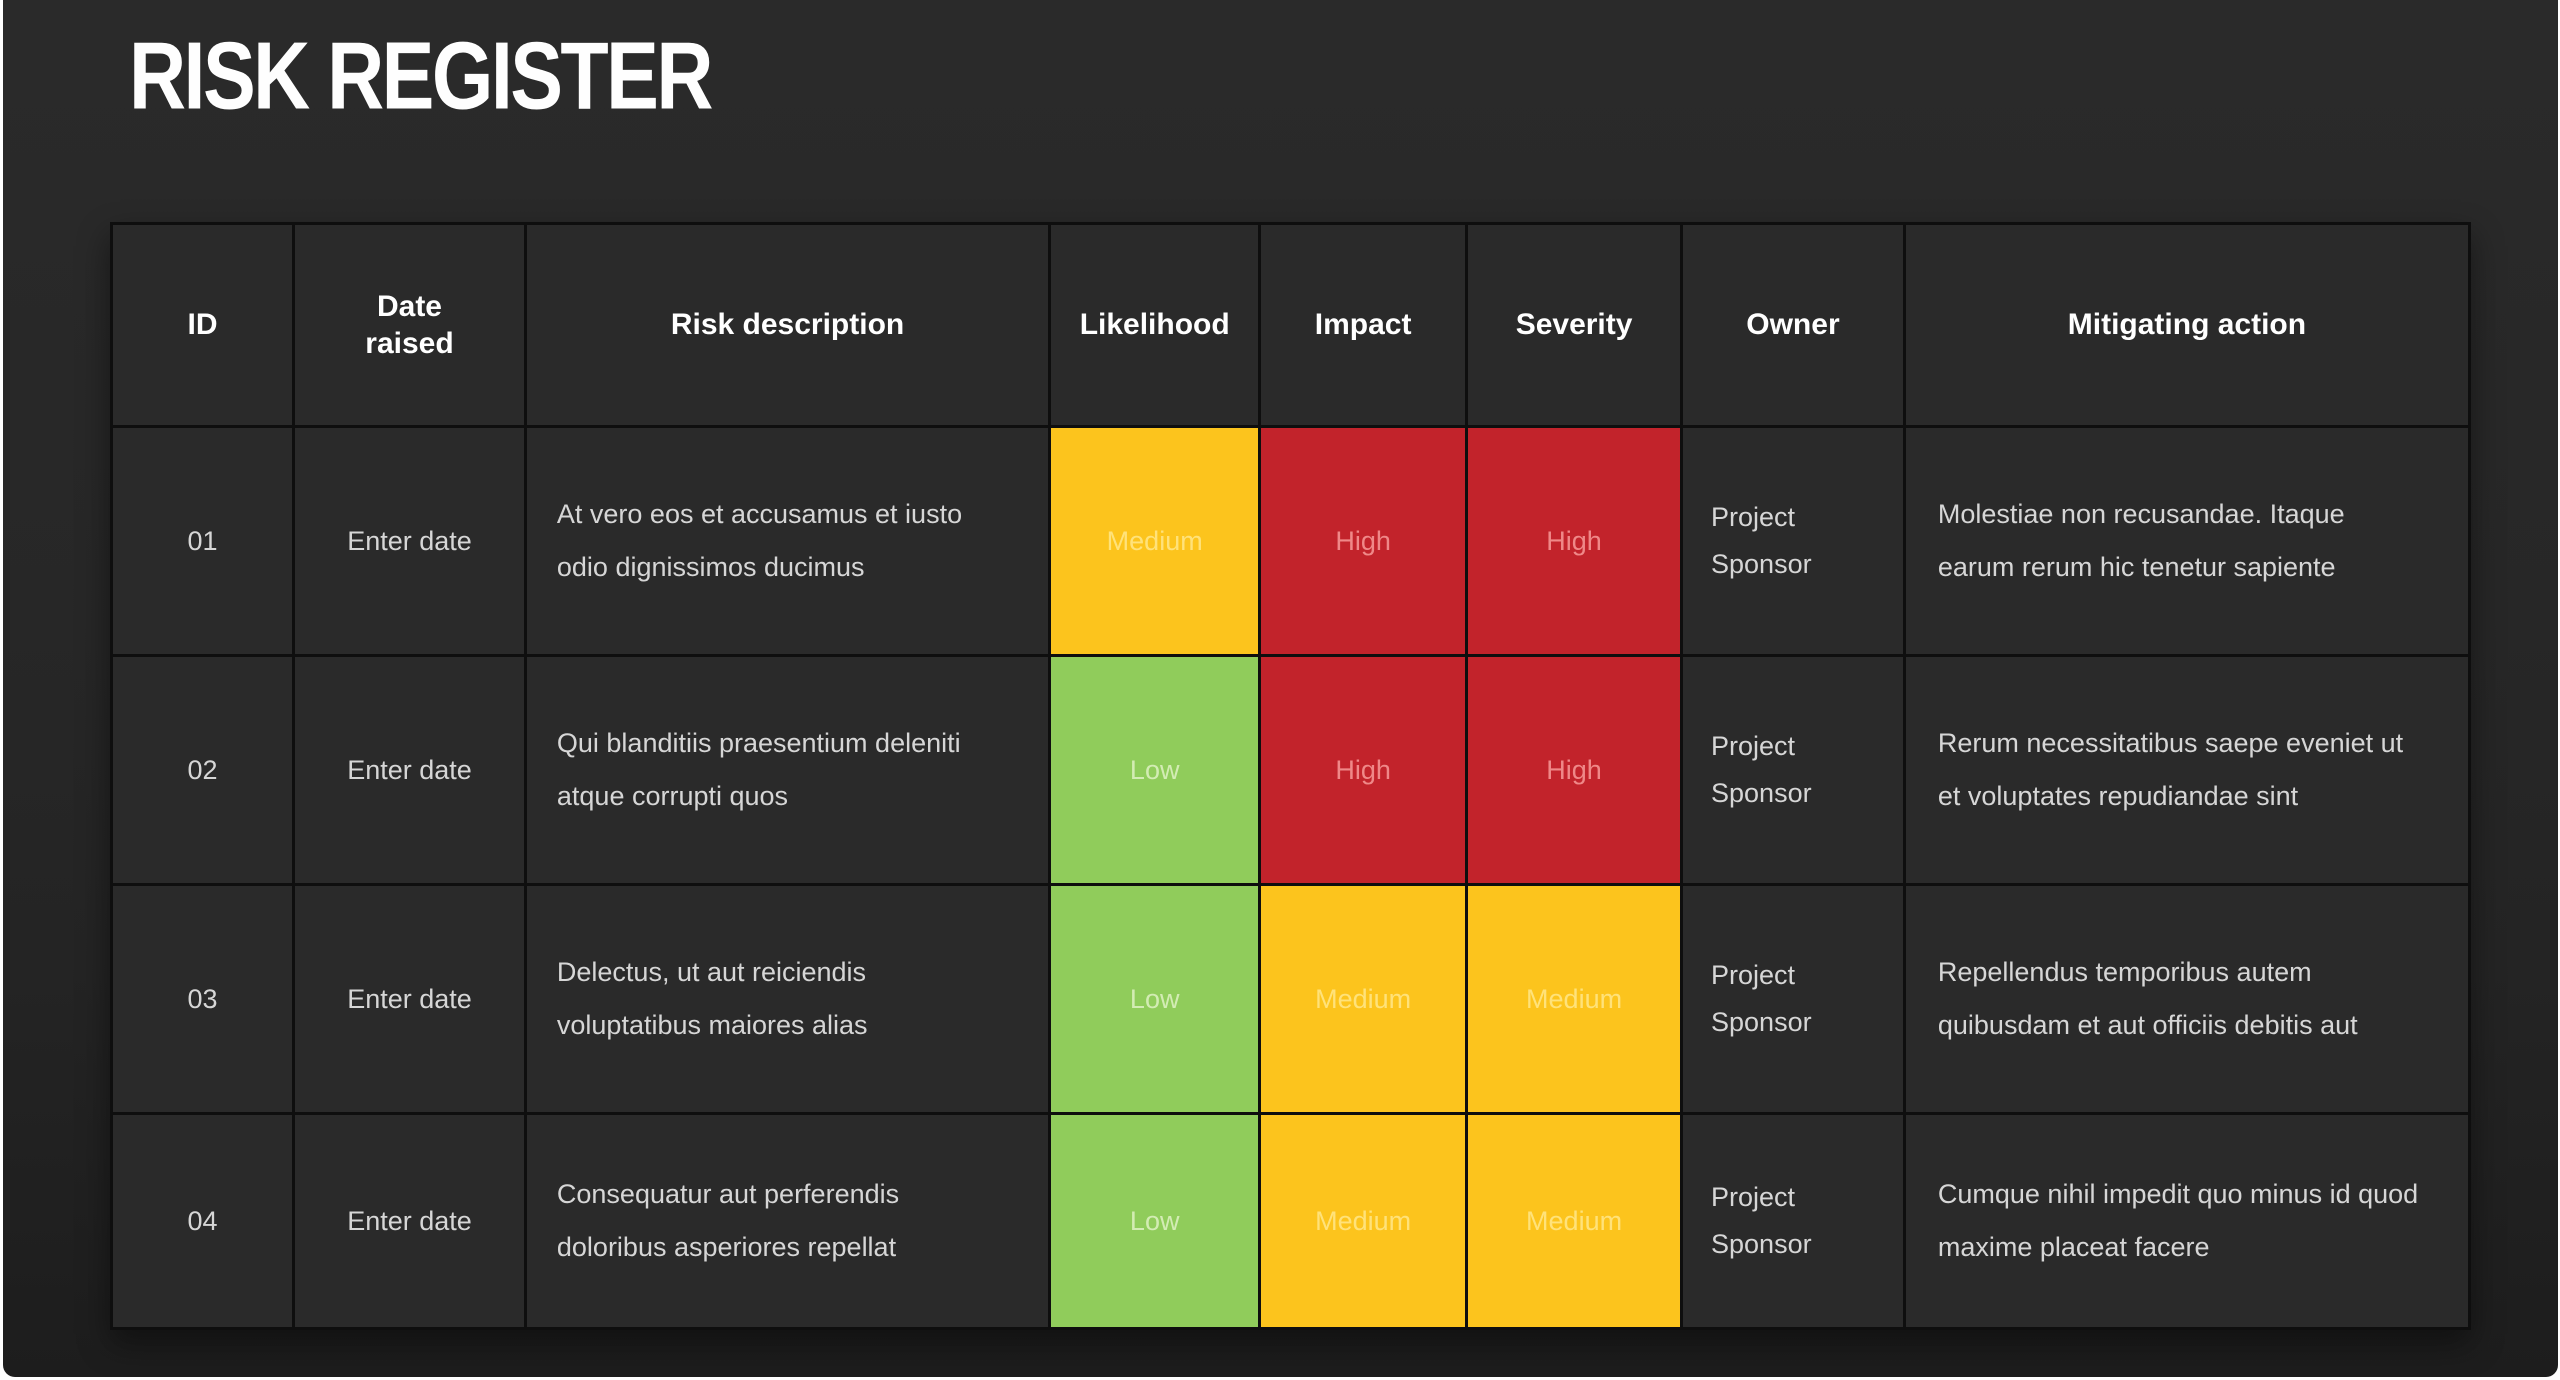 The height and width of the screenshot is (1380, 2560). Describe the element at coordinates (421, 76) in the screenshot. I see `page-title: RISK REGISTER` at that location.